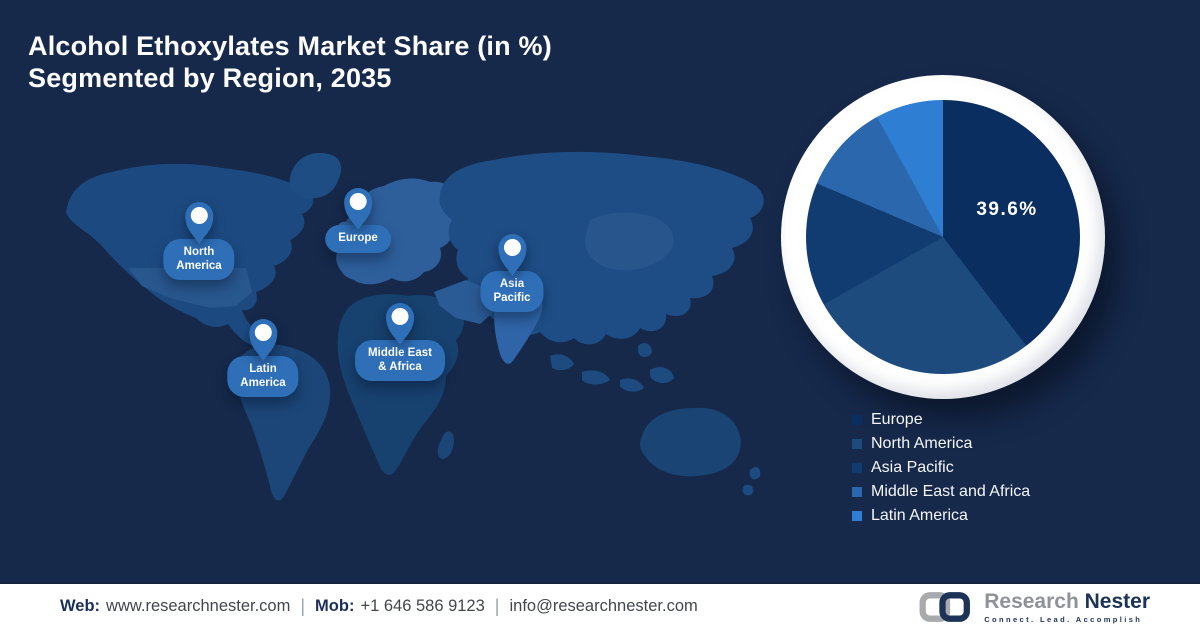  What do you see at coordinates (1034, 601) in the screenshot?
I see `brand-name-first: Research` at bounding box center [1034, 601].